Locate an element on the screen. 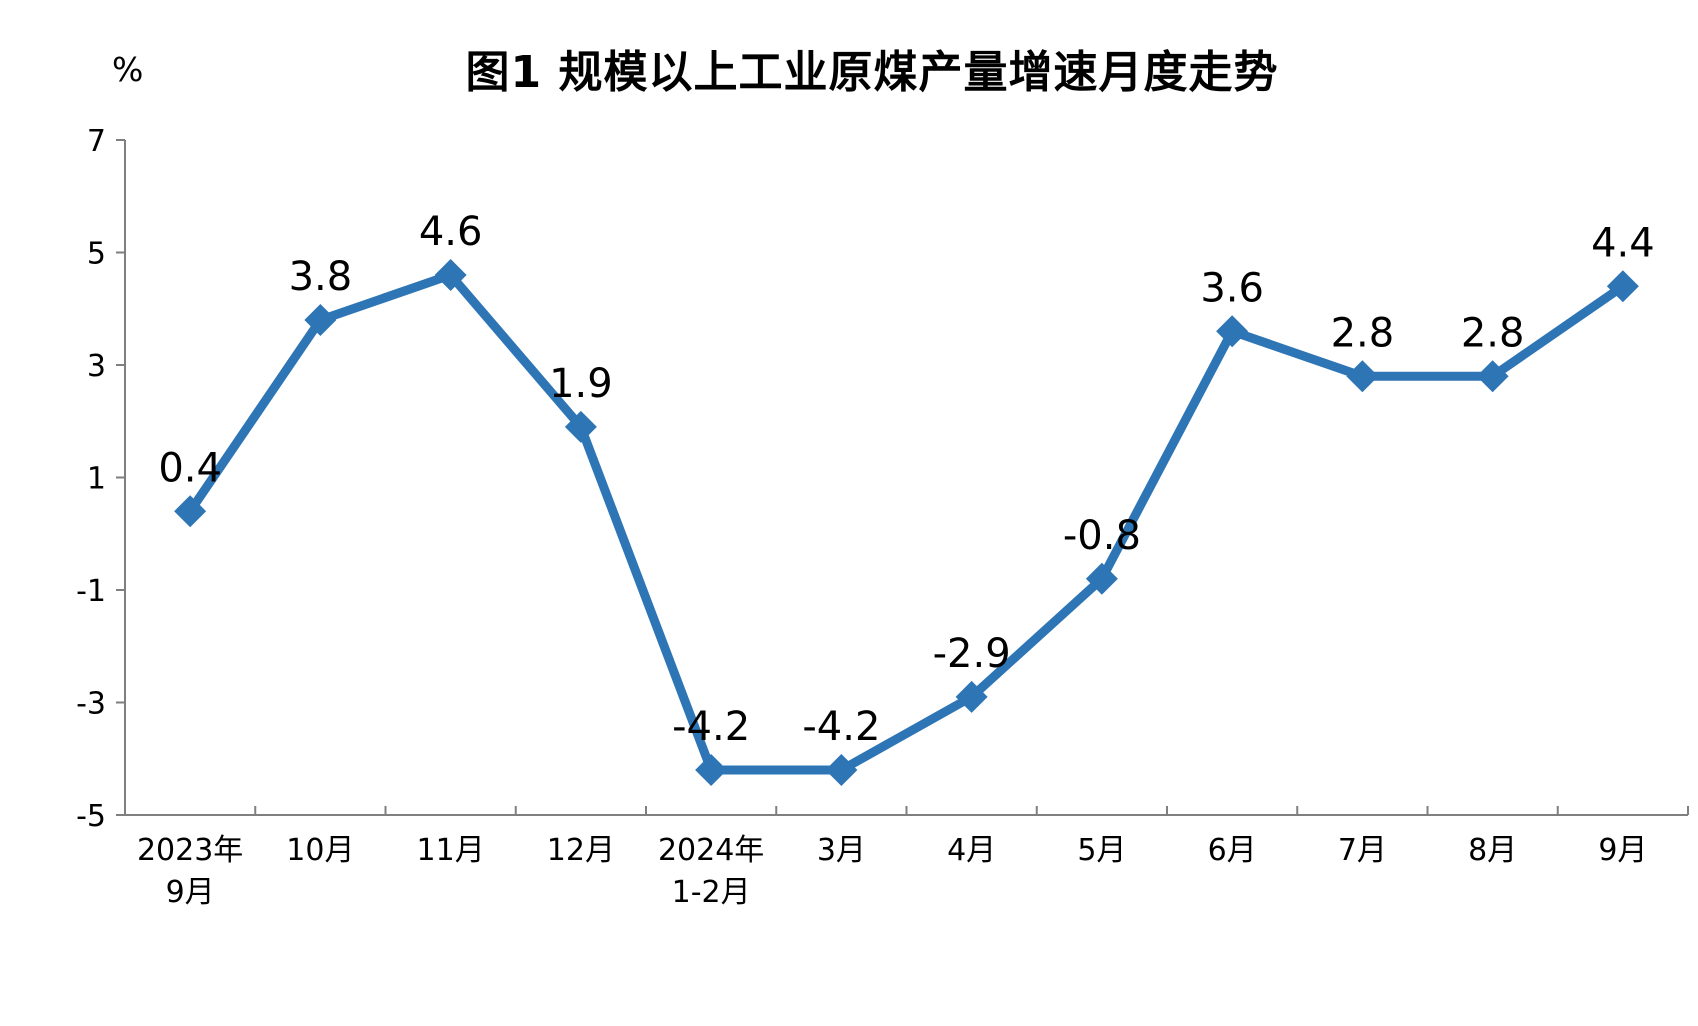 The width and height of the screenshot is (1698, 1026). x-axis-label: 8月 is located at coordinates (1492, 850).